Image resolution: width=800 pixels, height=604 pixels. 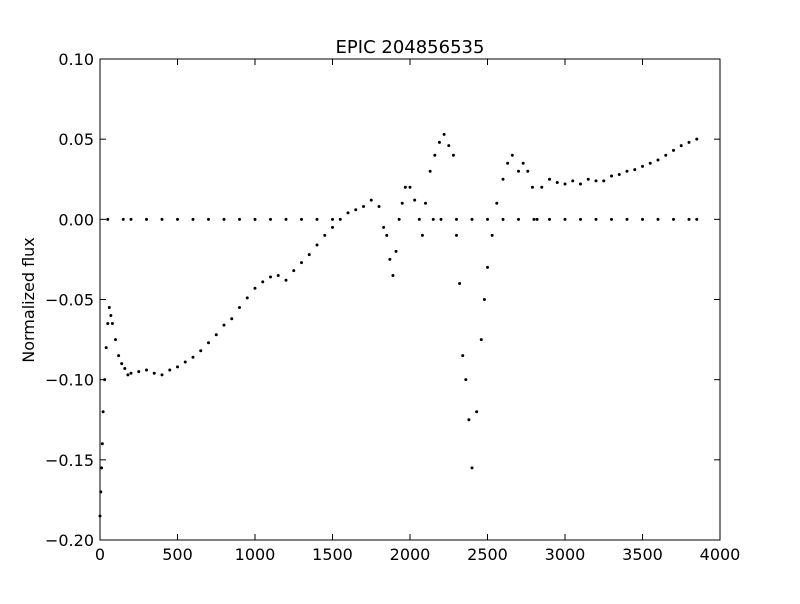 What do you see at coordinates (76, 219) in the screenshot?
I see `y-tick-label: 0.00` at bounding box center [76, 219].